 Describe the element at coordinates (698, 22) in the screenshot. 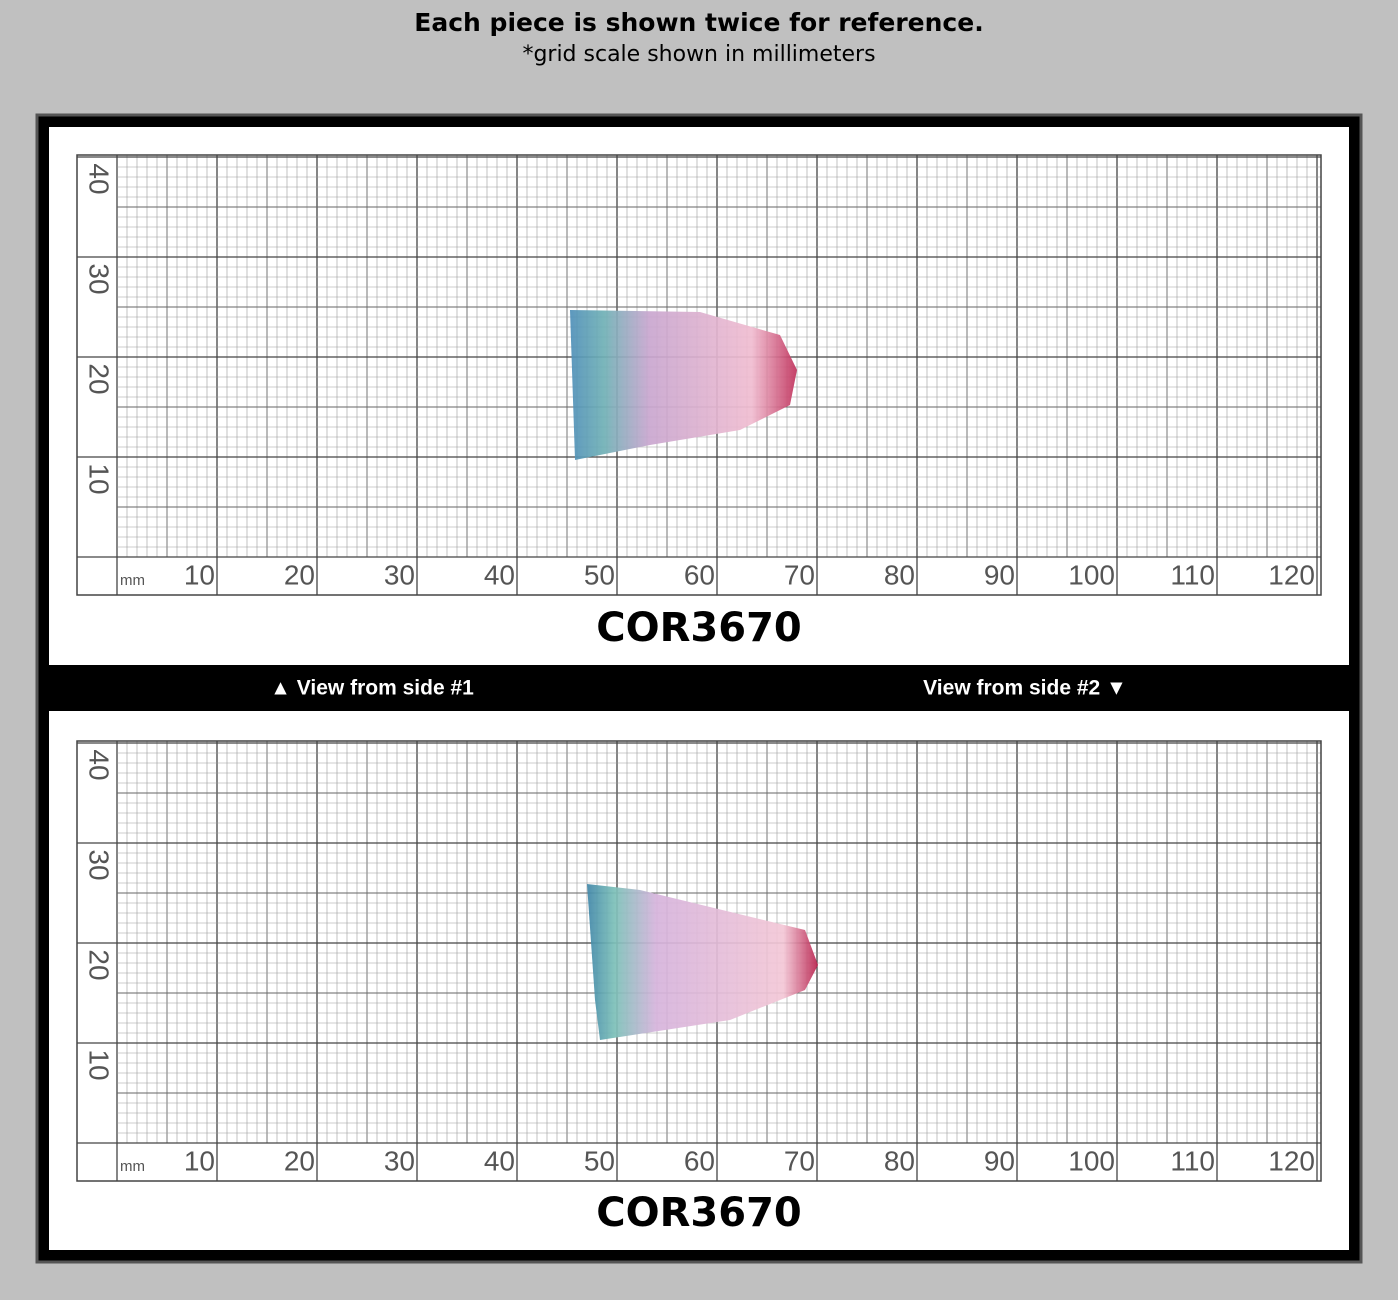

I see `header-title: Each piece is shown twice for reference.` at that location.